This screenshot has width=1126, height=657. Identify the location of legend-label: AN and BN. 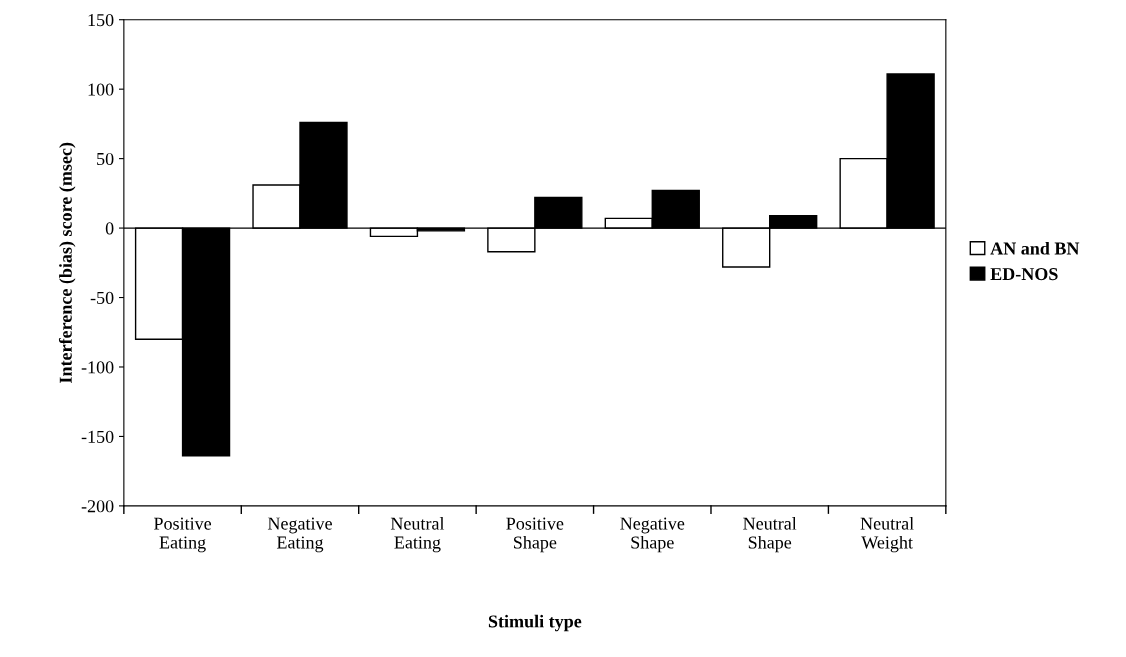
(1035, 248).